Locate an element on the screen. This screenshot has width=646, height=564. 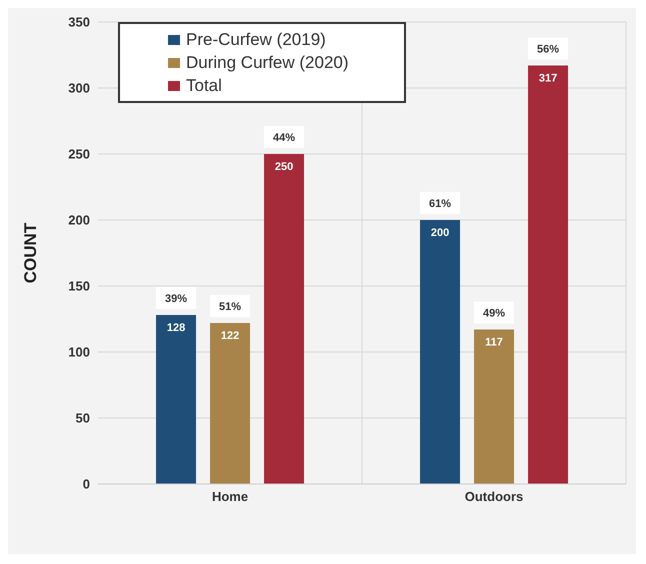
annotation: 51% is located at coordinates (230, 306).